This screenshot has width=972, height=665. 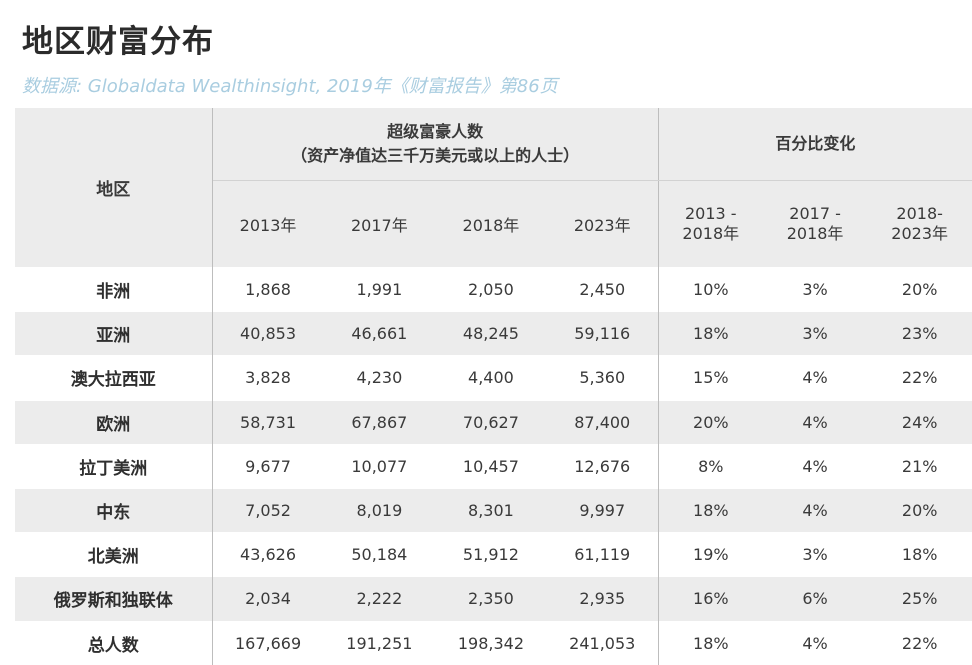 I want to click on table-row: 总人数 167,669 191,251 198,342 241,053 18% 4% 22%, so click(x=493, y=642).